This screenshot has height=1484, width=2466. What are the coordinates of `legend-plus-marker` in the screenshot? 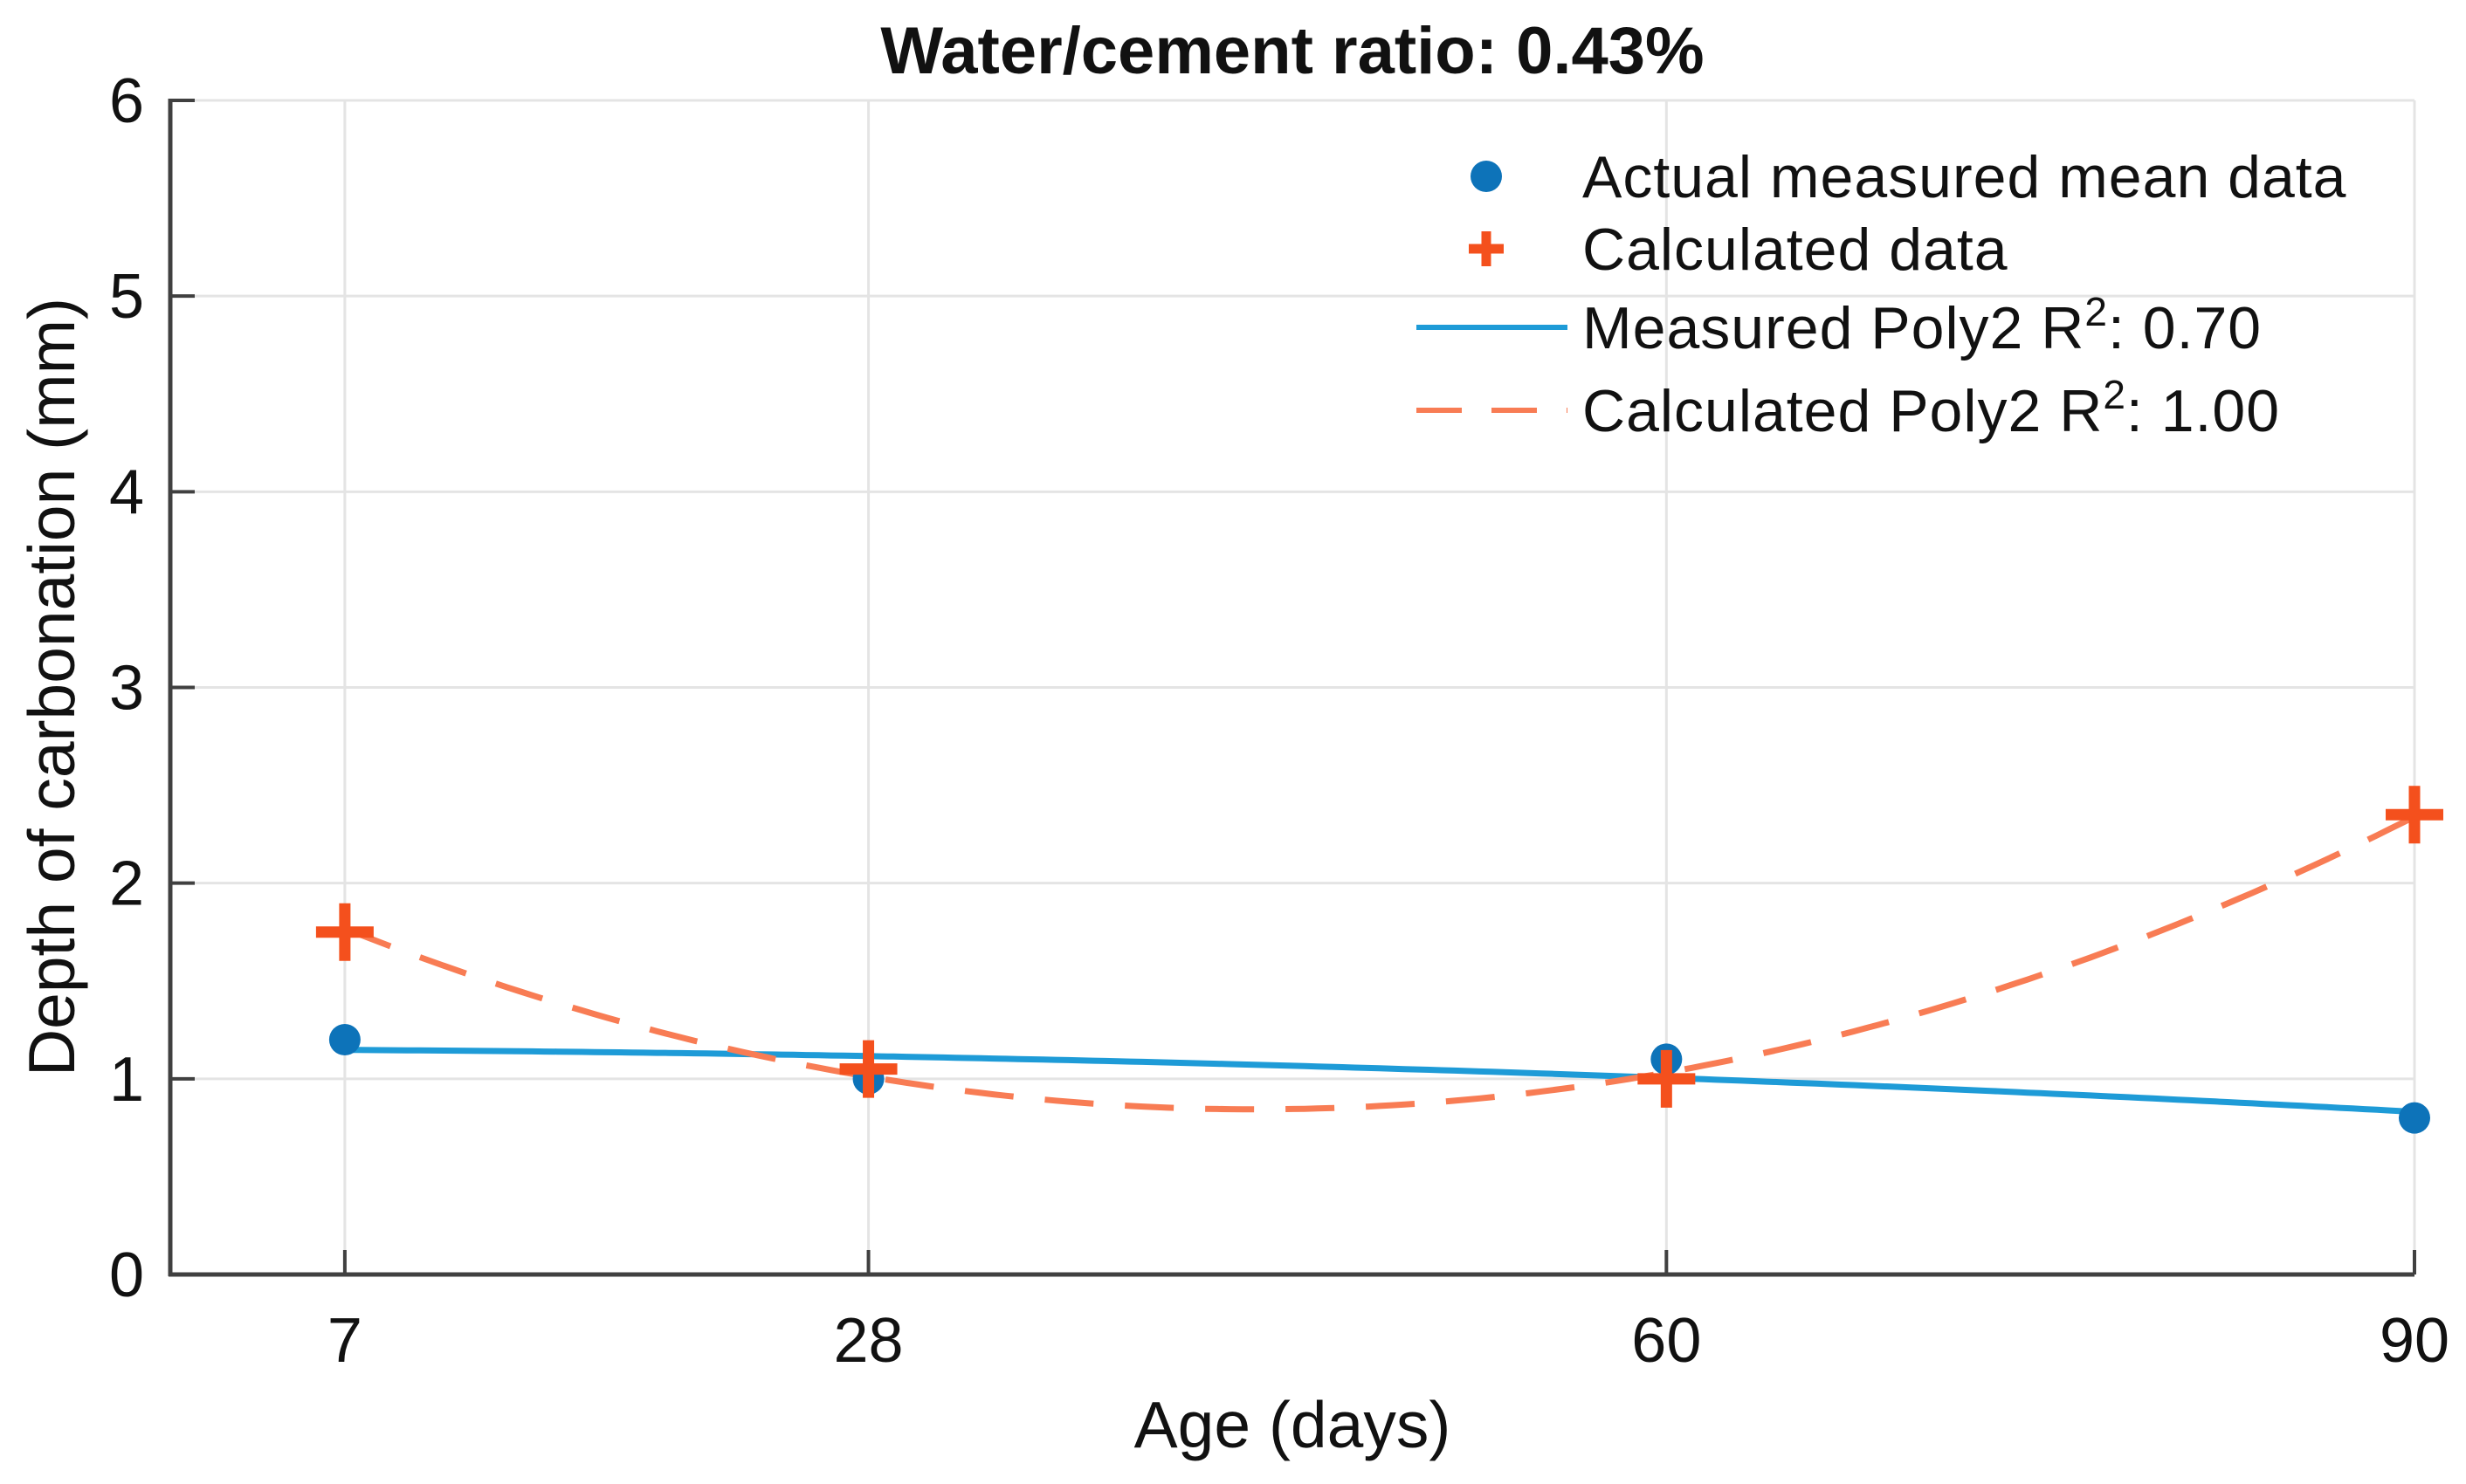 It's located at (1486, 248).